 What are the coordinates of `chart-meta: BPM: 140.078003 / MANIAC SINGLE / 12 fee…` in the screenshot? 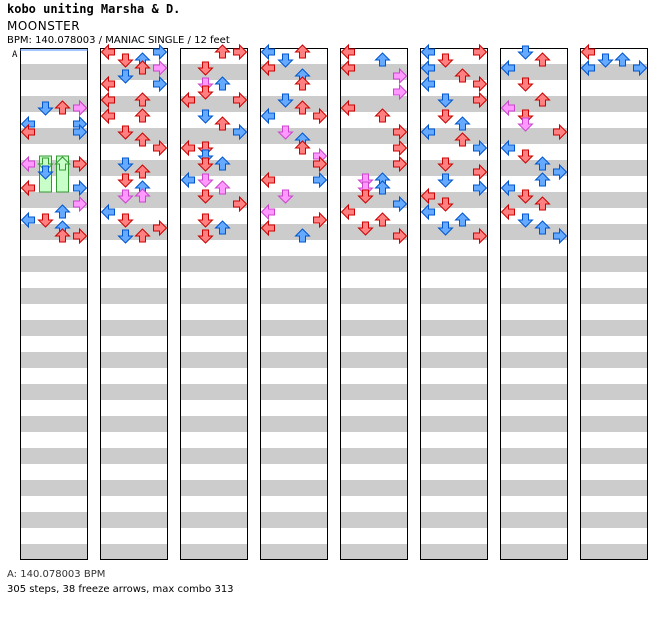 It's located at (118, 40).